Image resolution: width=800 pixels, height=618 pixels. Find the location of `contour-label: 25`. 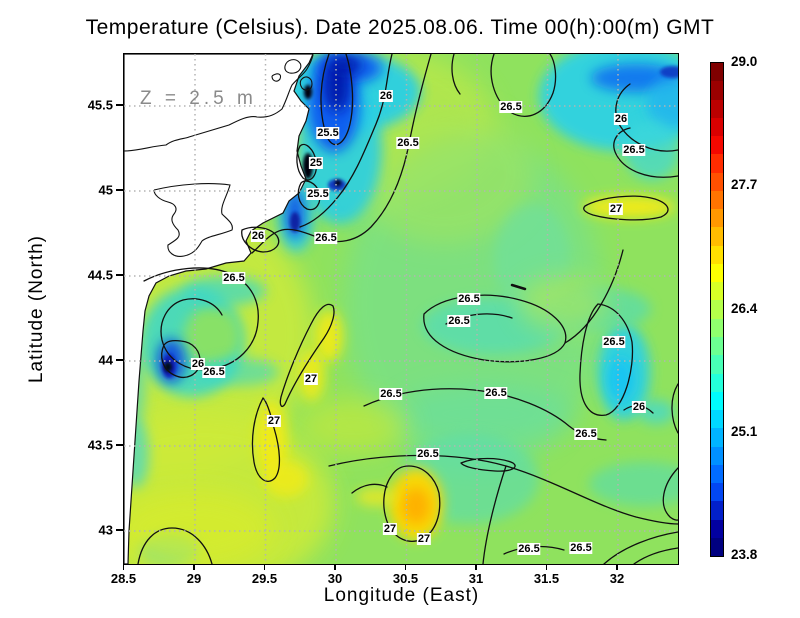

contour-label: 25 is located at coordinates (316, 163).